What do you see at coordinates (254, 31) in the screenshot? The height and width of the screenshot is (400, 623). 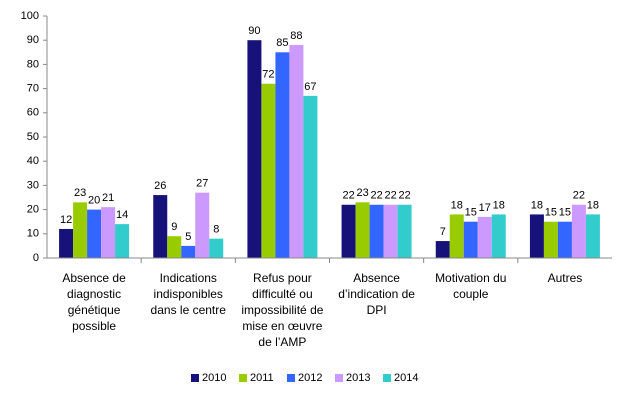 I see `value-label: 90` at bounding box center [254, 31].